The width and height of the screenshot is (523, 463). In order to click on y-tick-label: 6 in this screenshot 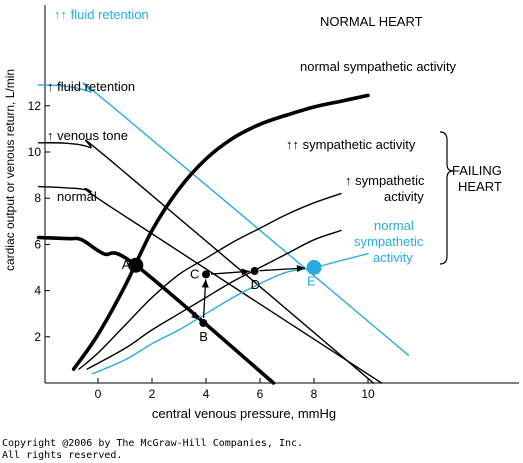, I will do `click(37, 244)`.